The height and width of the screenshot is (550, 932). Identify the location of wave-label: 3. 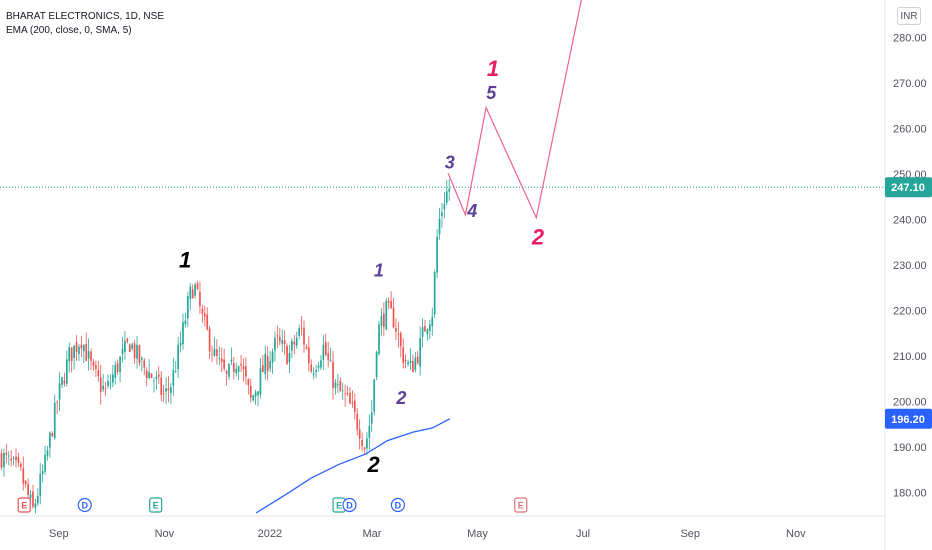
(450, 163).